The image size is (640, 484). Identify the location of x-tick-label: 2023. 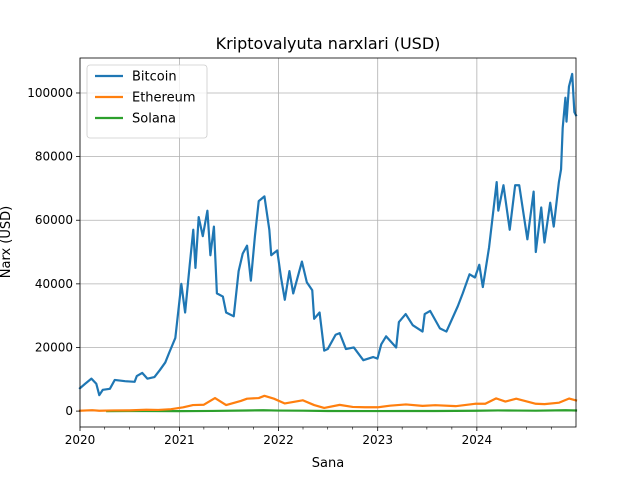
(377, 440).